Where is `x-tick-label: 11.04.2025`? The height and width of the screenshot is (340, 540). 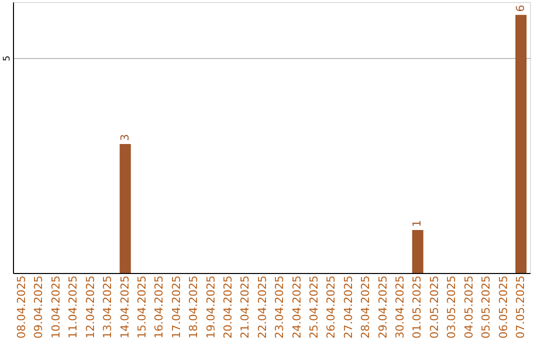
x-tick-label: 11.04.2025 is located at coordinates (73, 307).